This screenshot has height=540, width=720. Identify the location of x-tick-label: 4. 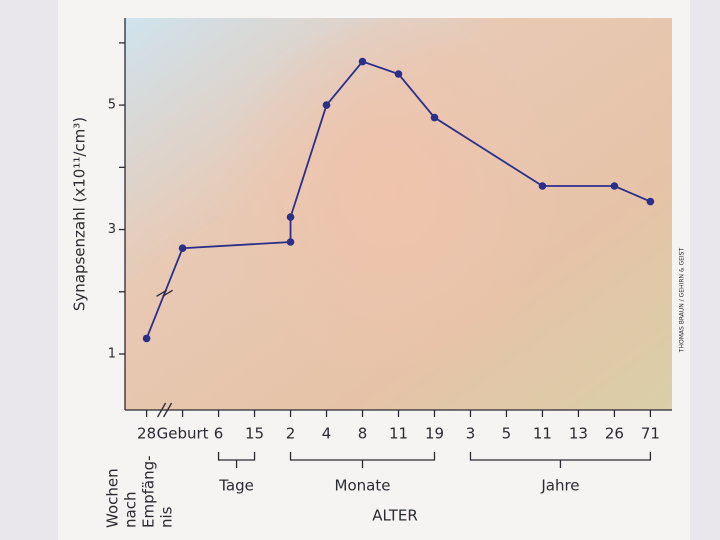
(327, 434).